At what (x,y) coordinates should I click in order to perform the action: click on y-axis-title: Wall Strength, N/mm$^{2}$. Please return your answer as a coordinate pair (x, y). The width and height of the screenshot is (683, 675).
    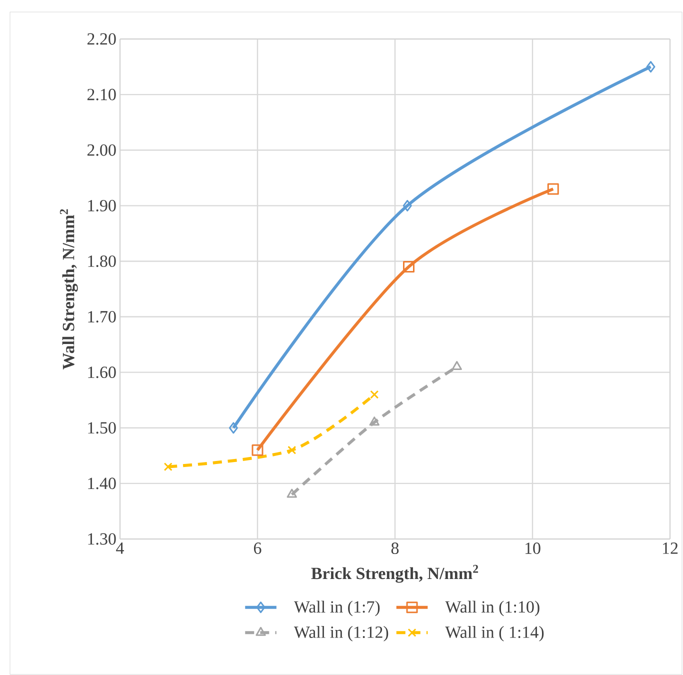
    Looking at the image, I should click on (69, 289).